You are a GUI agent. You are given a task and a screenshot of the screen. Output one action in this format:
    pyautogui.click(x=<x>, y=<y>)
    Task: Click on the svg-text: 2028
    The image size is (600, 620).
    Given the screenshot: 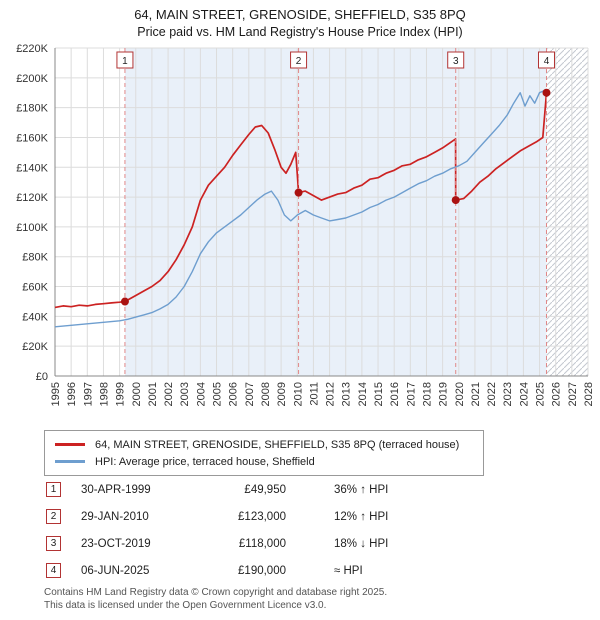 What is the action you would take?
    pyautogui.click(x=589, y=394)
    